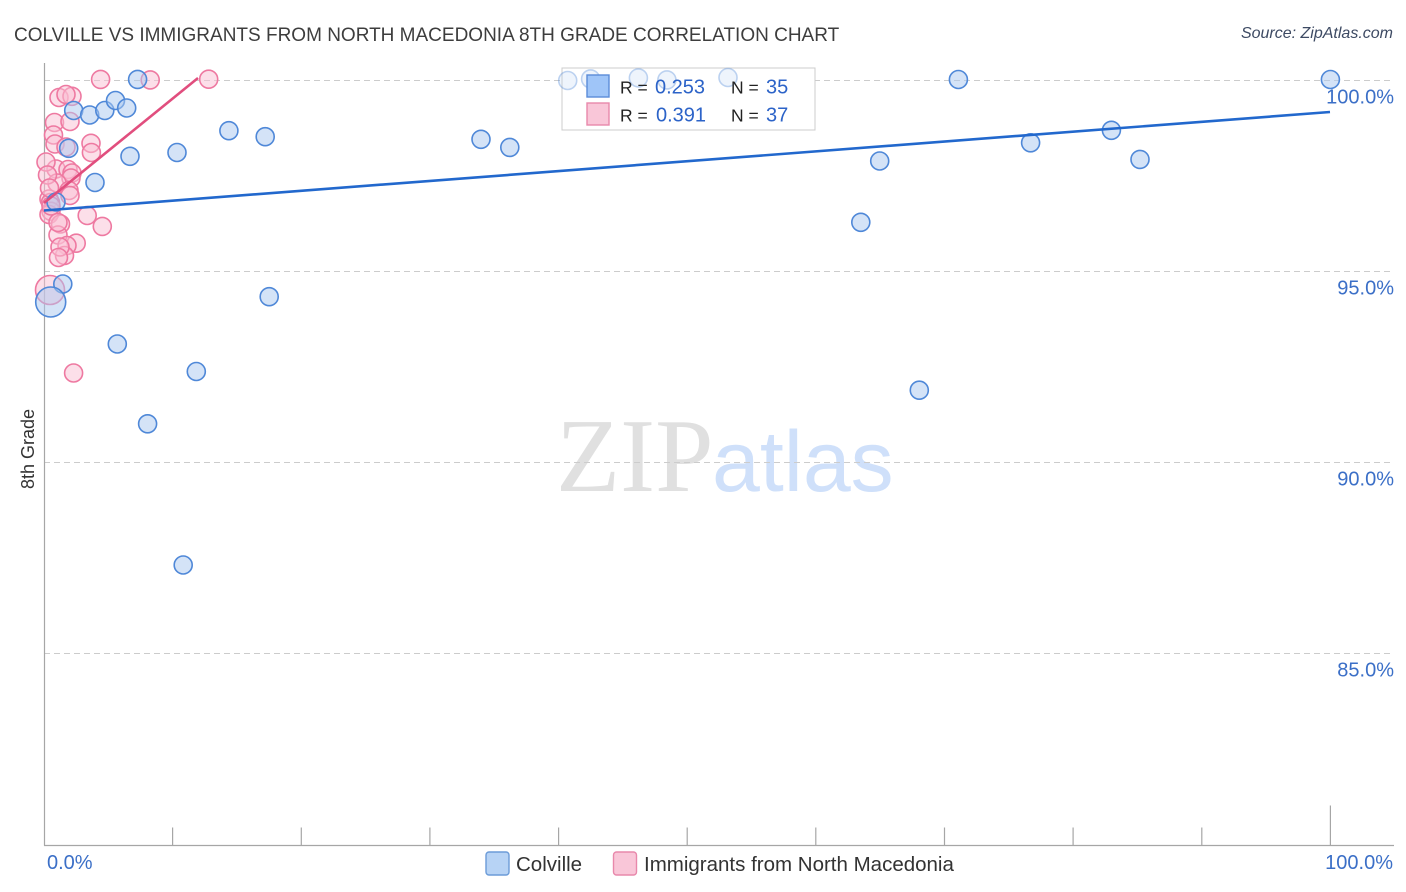 The height and width of the screenshot is (892, 1406). What do you see at coordinates (777, 88) in the screenshot?
I see `svg-text: 35` at bounding box center [777, 88].